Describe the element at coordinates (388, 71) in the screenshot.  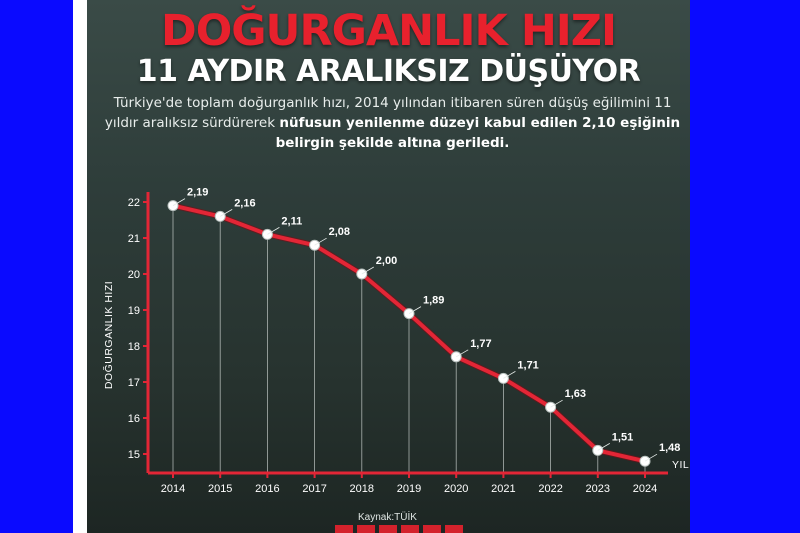
I see `title-line-2: 11 AYDIR ARALIKSIZ DÜŞÜYOR` at that location.